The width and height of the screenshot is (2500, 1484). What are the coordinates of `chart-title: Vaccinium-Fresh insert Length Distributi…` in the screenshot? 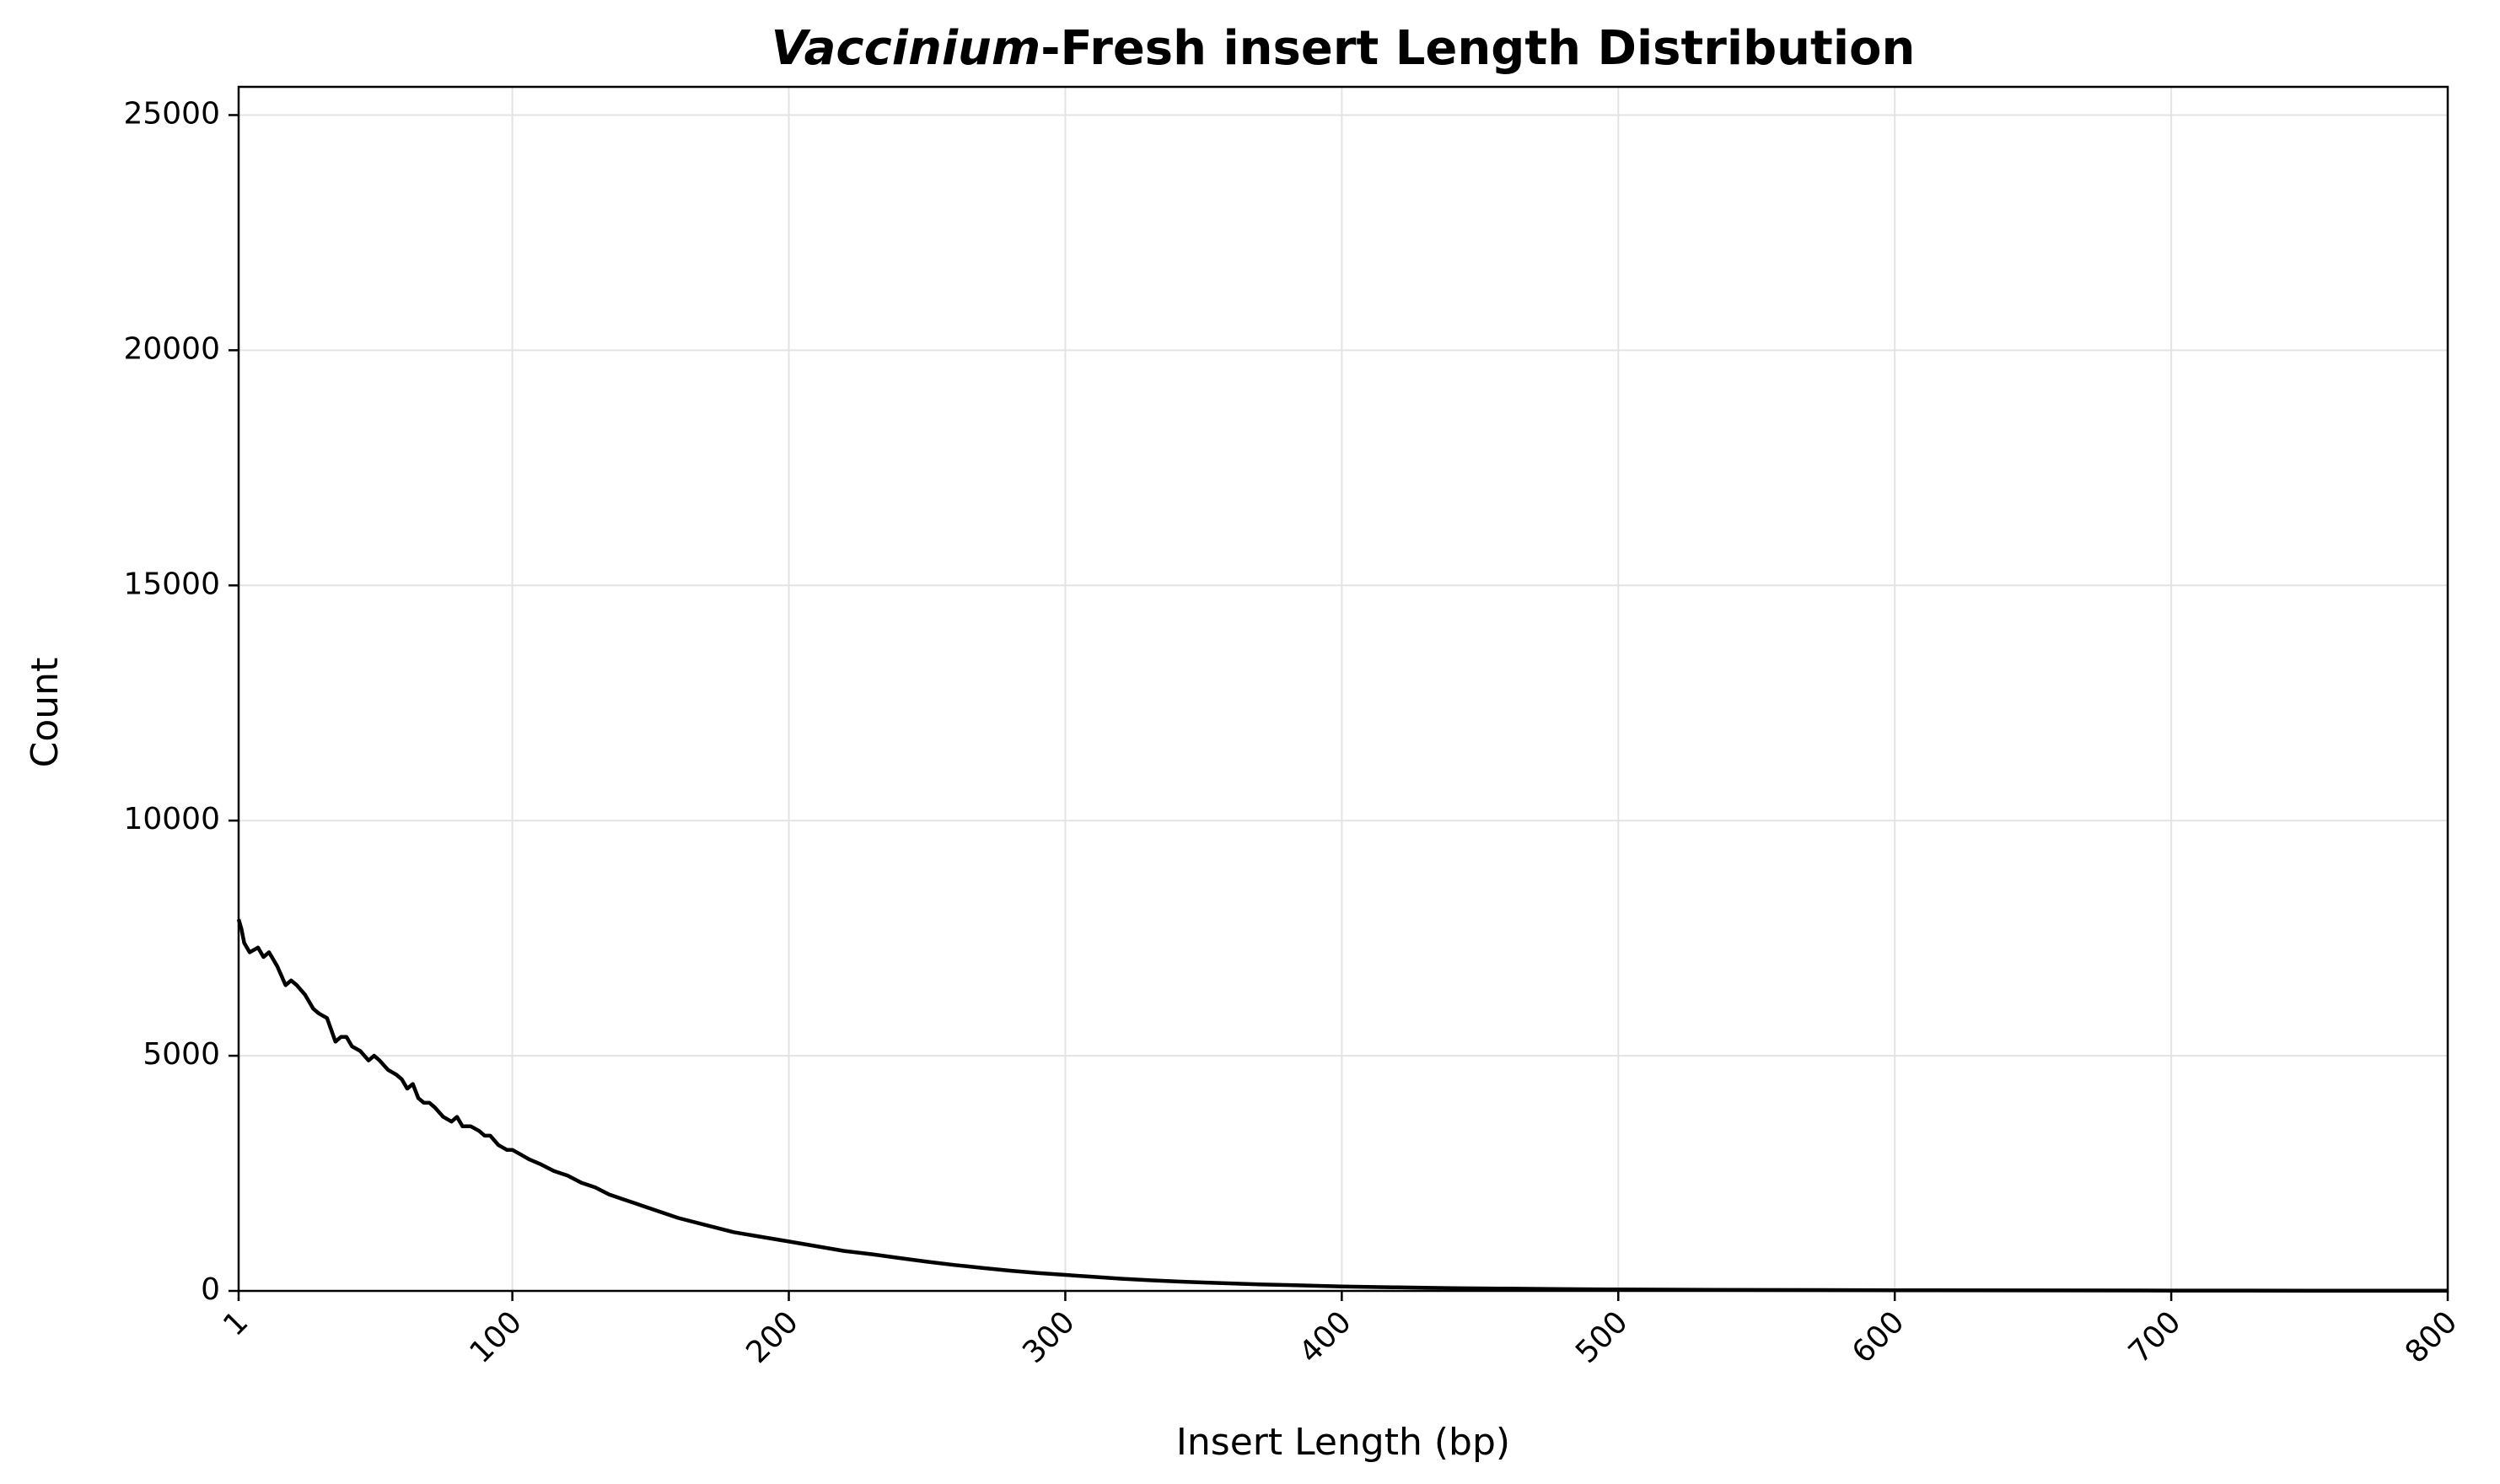 It's located at (1344, 48).